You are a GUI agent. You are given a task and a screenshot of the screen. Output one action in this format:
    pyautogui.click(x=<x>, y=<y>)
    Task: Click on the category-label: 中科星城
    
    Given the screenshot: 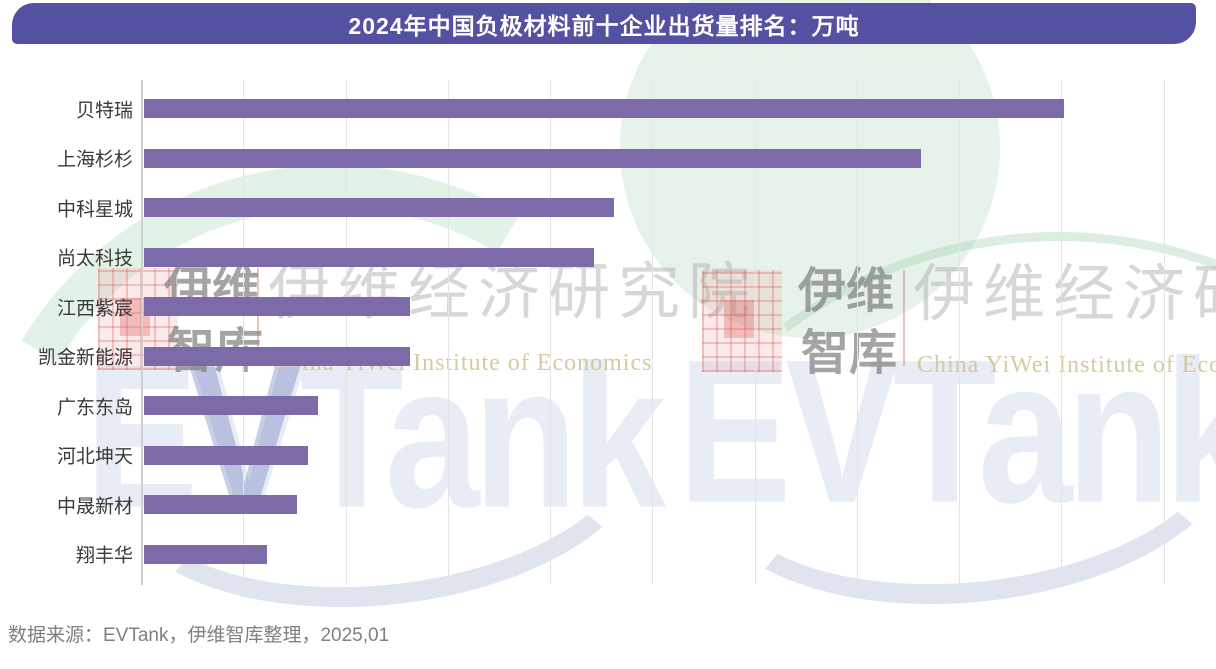 What is the action you would take?
    pyautogui.click(x=94, y=210)
    